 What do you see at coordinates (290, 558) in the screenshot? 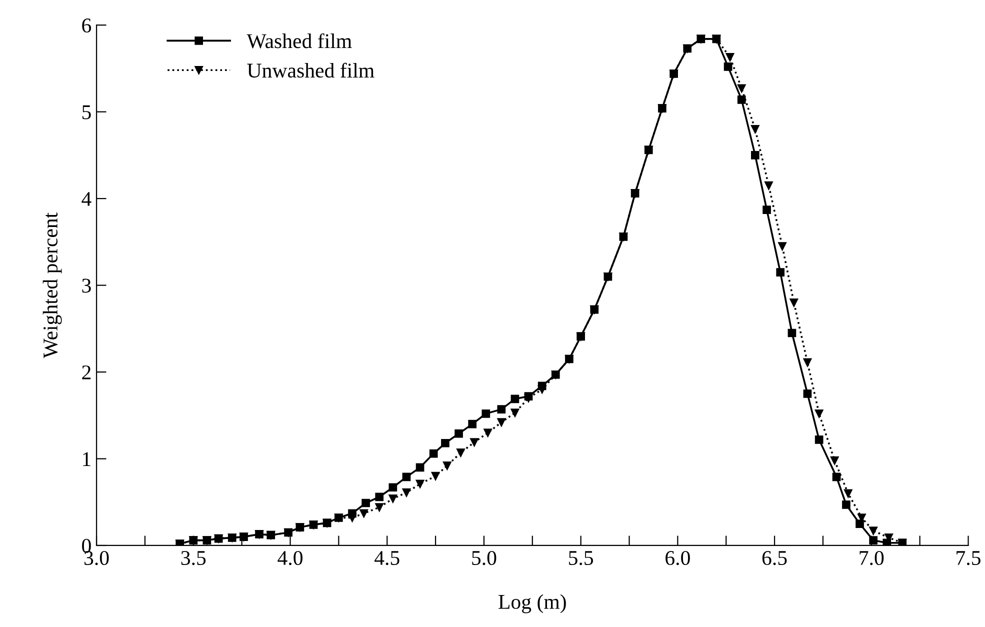
I see `x-tick-label: 4.0` at bounding box center [290, 558].